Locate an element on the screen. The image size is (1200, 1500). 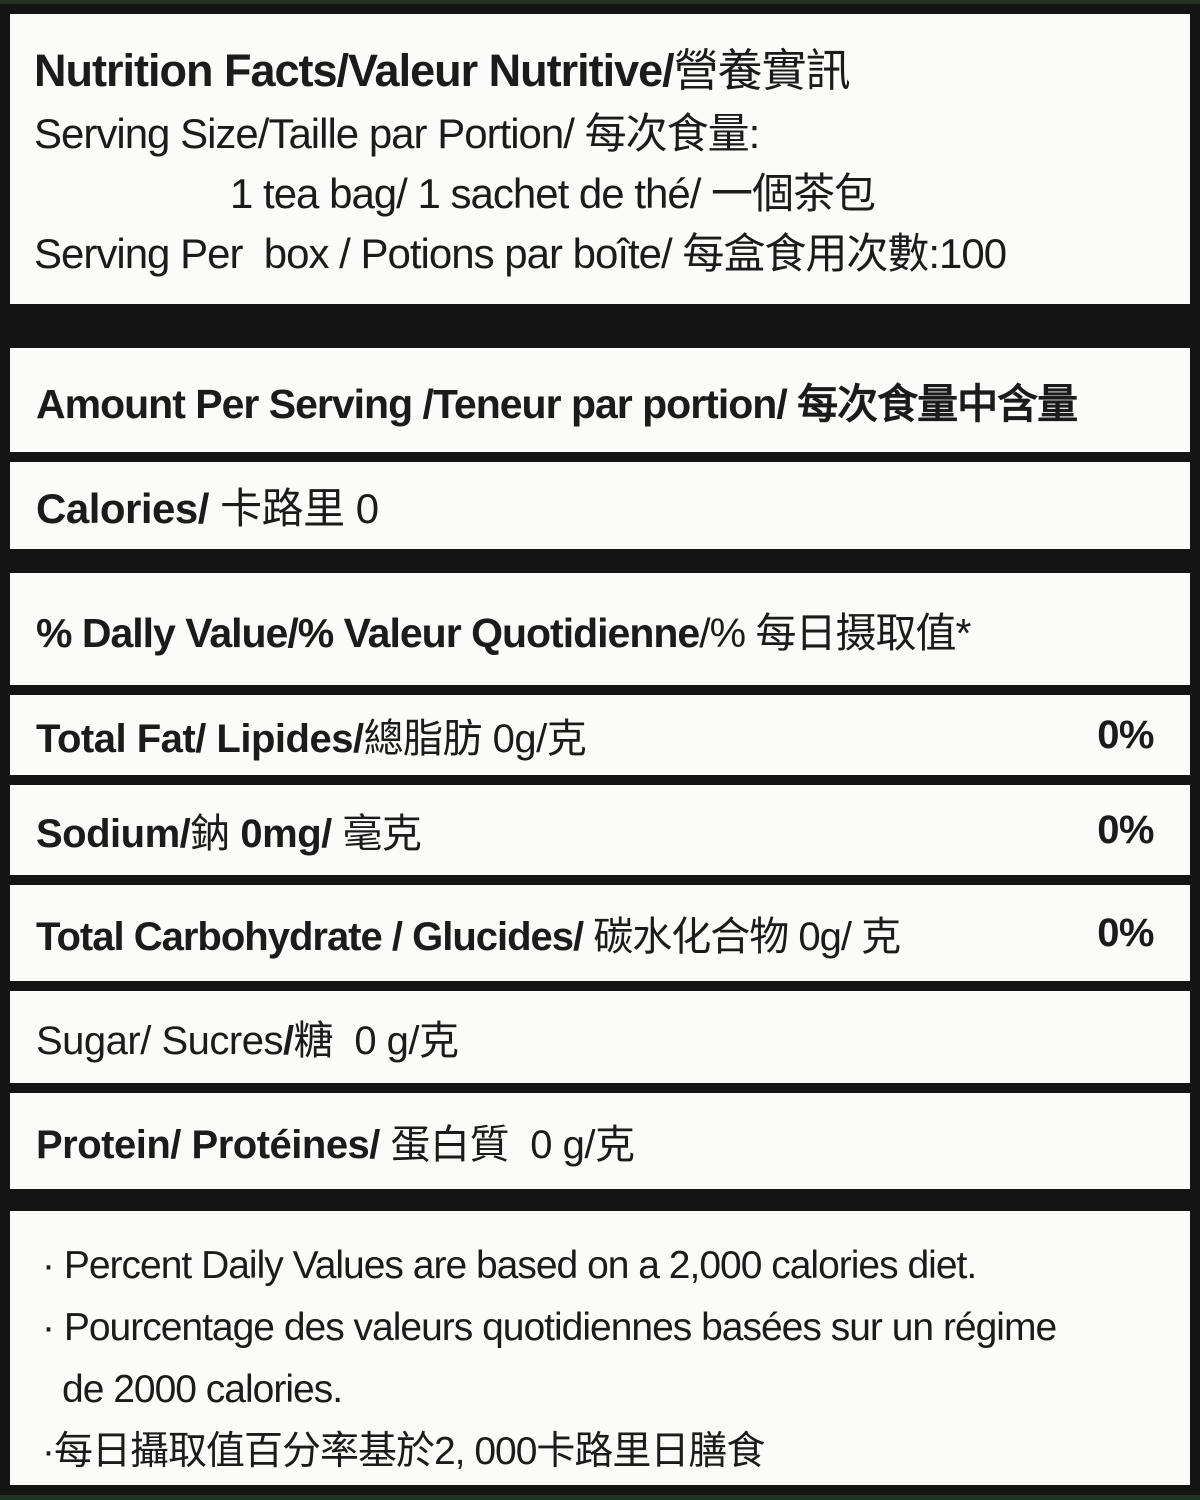
table-row-sodium: Sodium/鈉 0mg/ 毫克 0% is located at coordinates (600, 830).